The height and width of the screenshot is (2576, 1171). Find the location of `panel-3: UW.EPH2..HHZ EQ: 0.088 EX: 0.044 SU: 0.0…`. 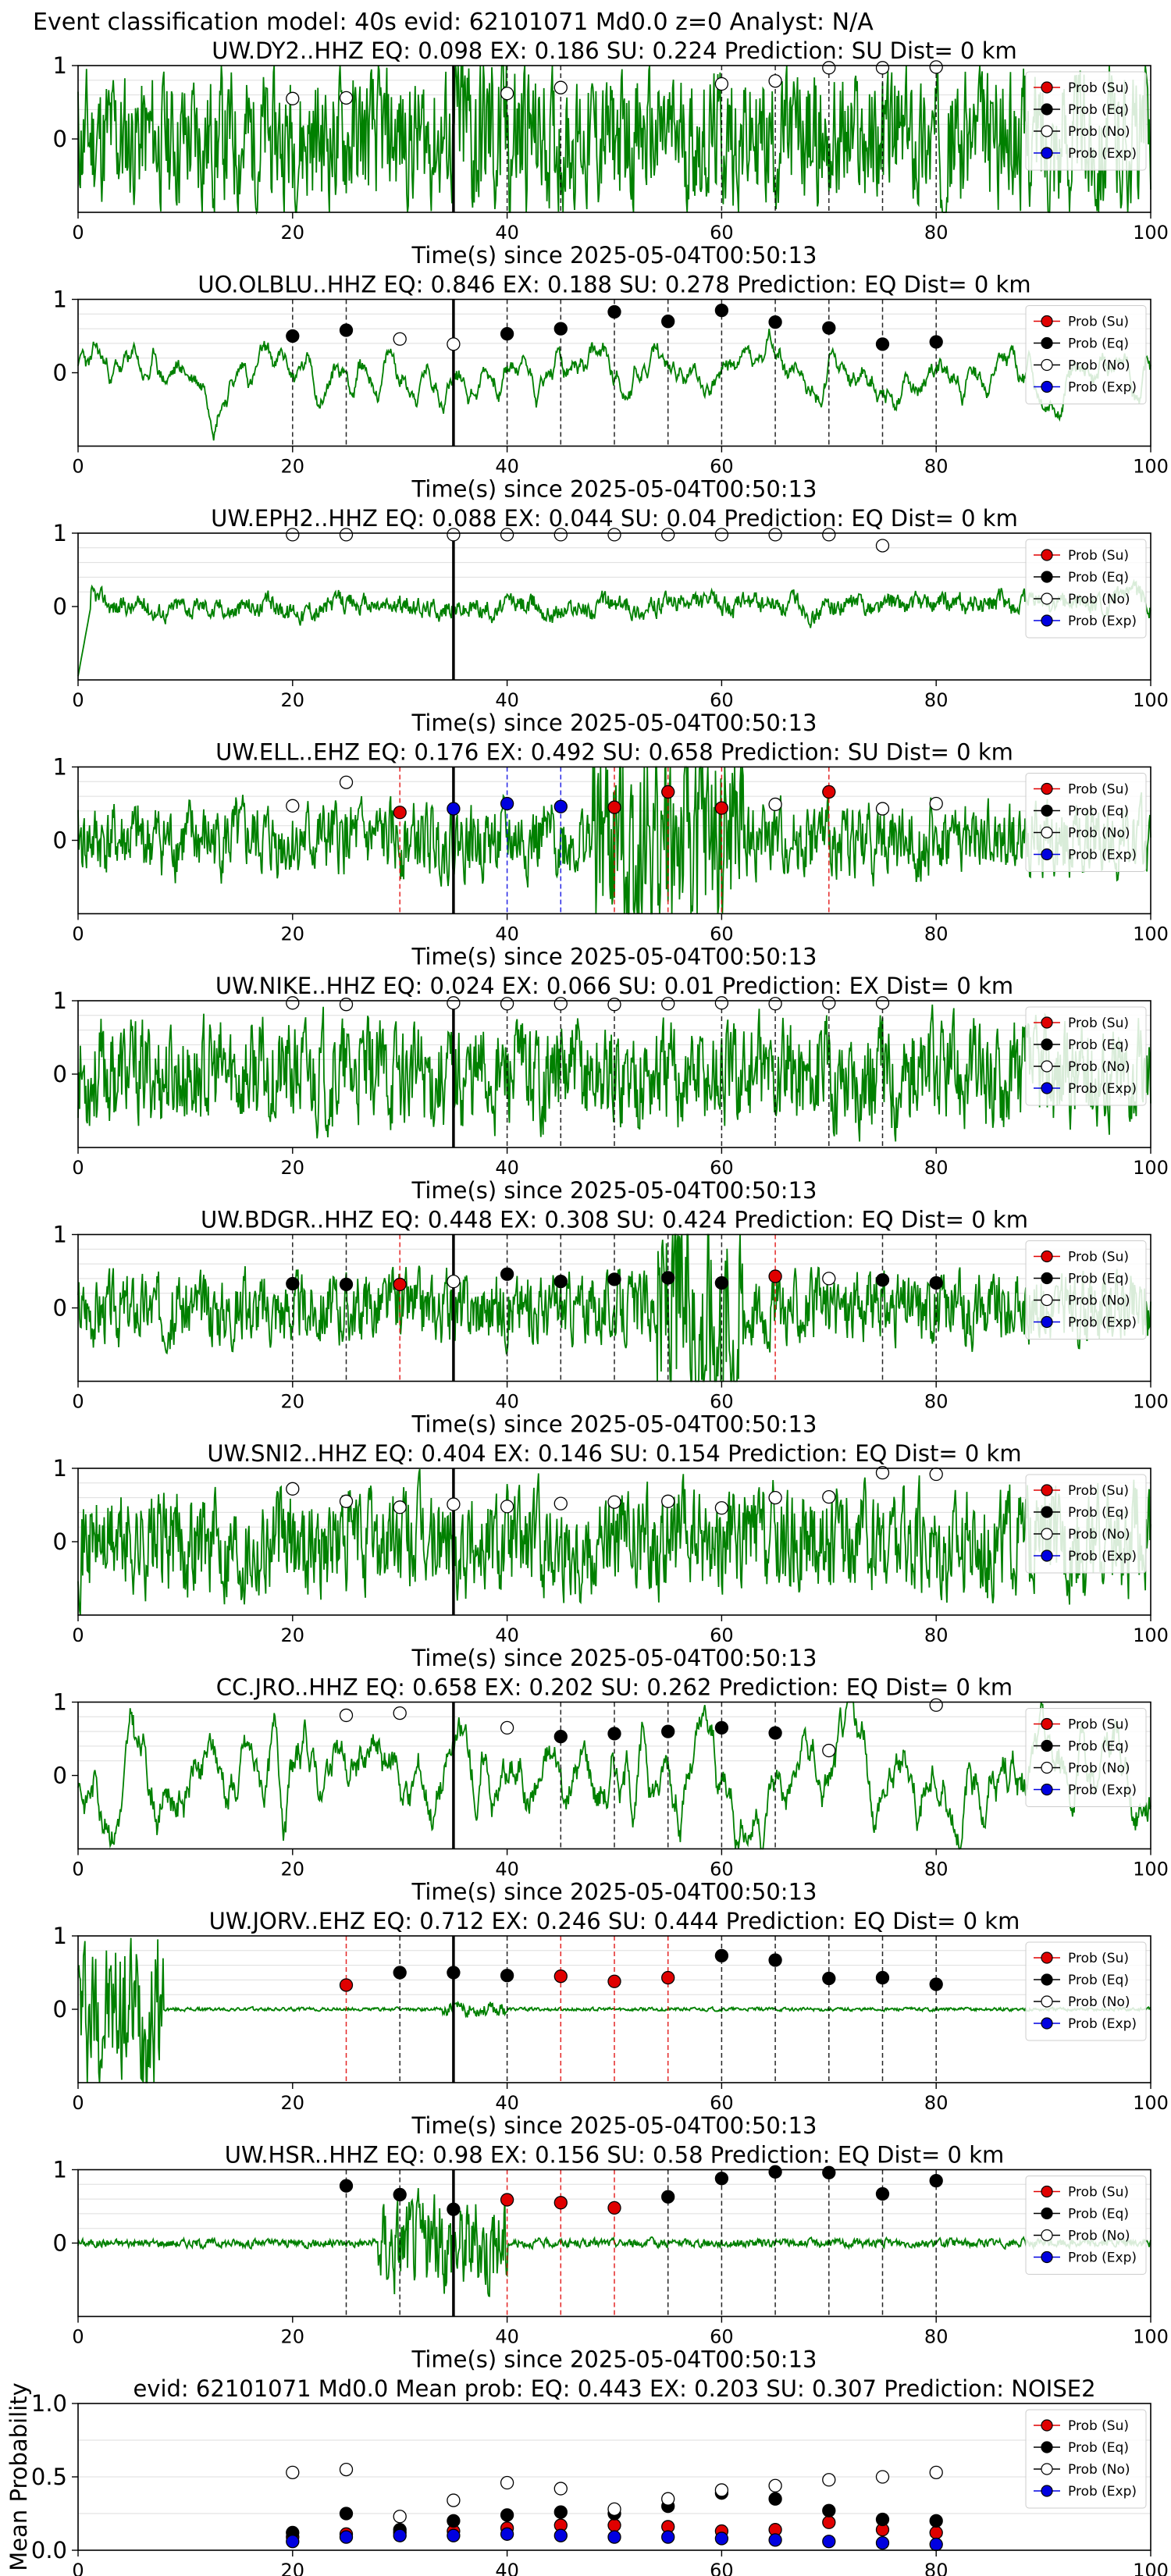

panel-3: UW.EPH2..HHZ EQ: 0.088 EX: 0.044 SU: 0.0… is located at coordinates (611, 620).